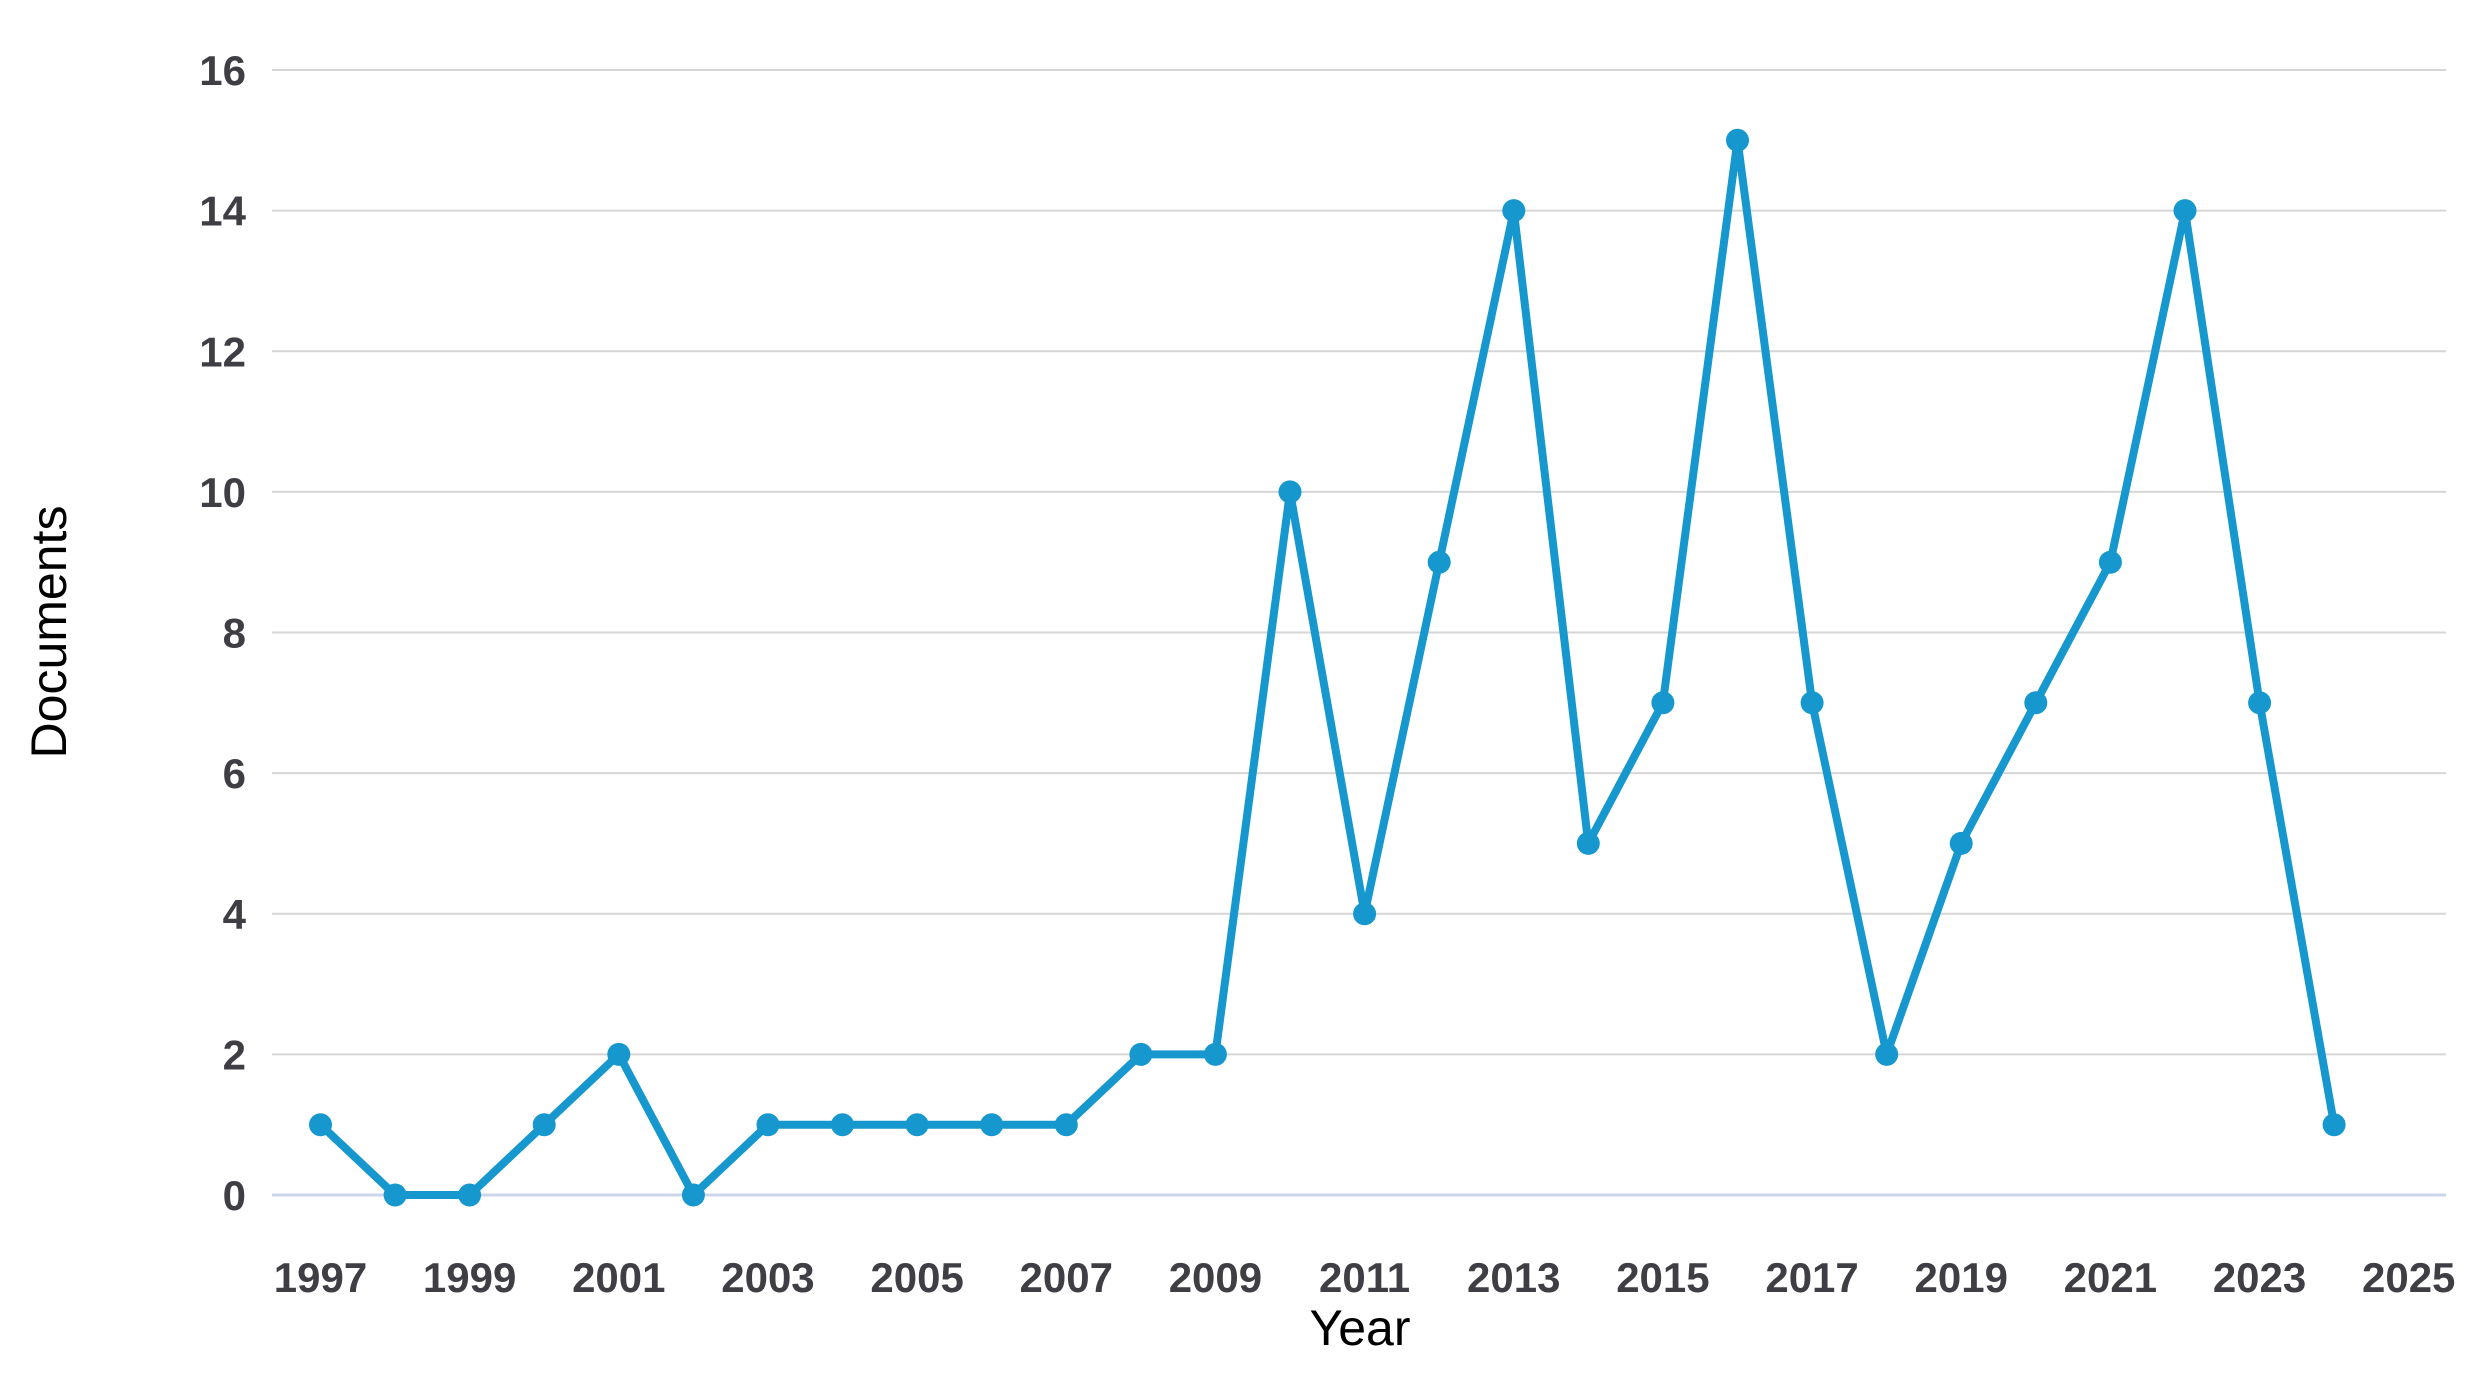 The image size is (2480, 1381). Describe the element at coordinates (1513, 1277) in the screenshot. I see `x-tick-label-2013: 2013` at that location.